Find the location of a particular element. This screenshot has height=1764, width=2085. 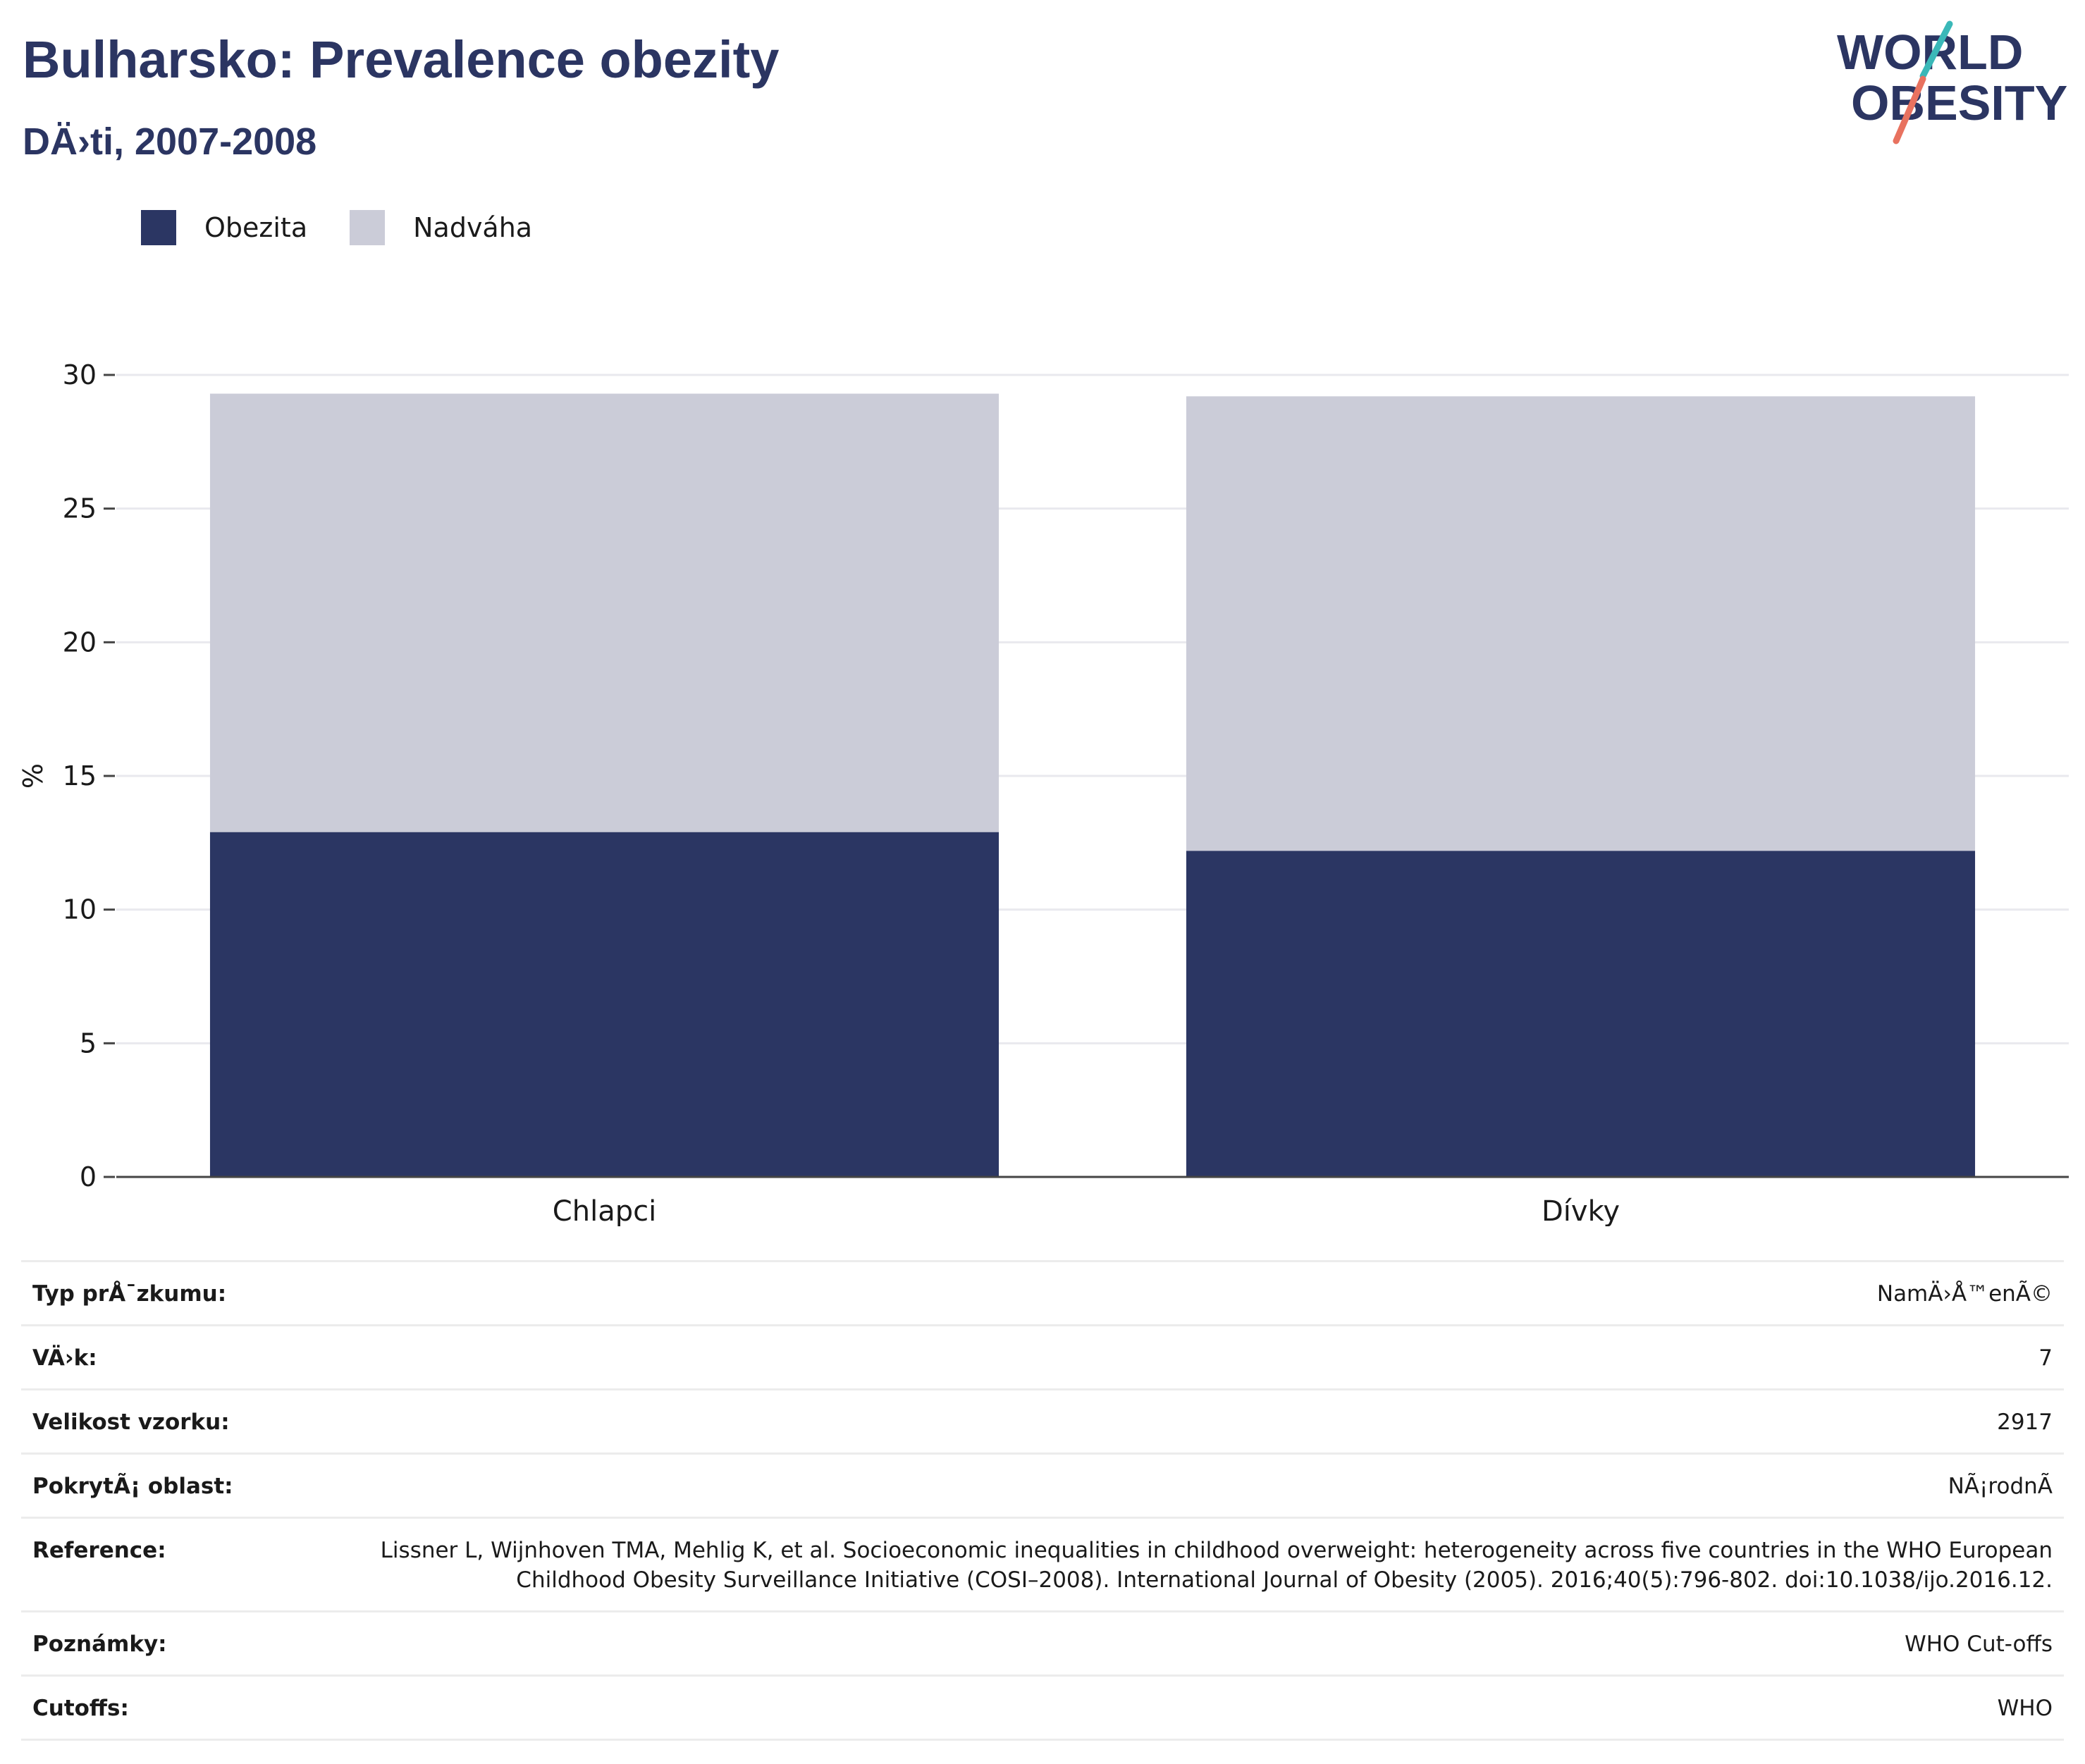

info-value: 2917 is located at coordinates (2025, 1422).